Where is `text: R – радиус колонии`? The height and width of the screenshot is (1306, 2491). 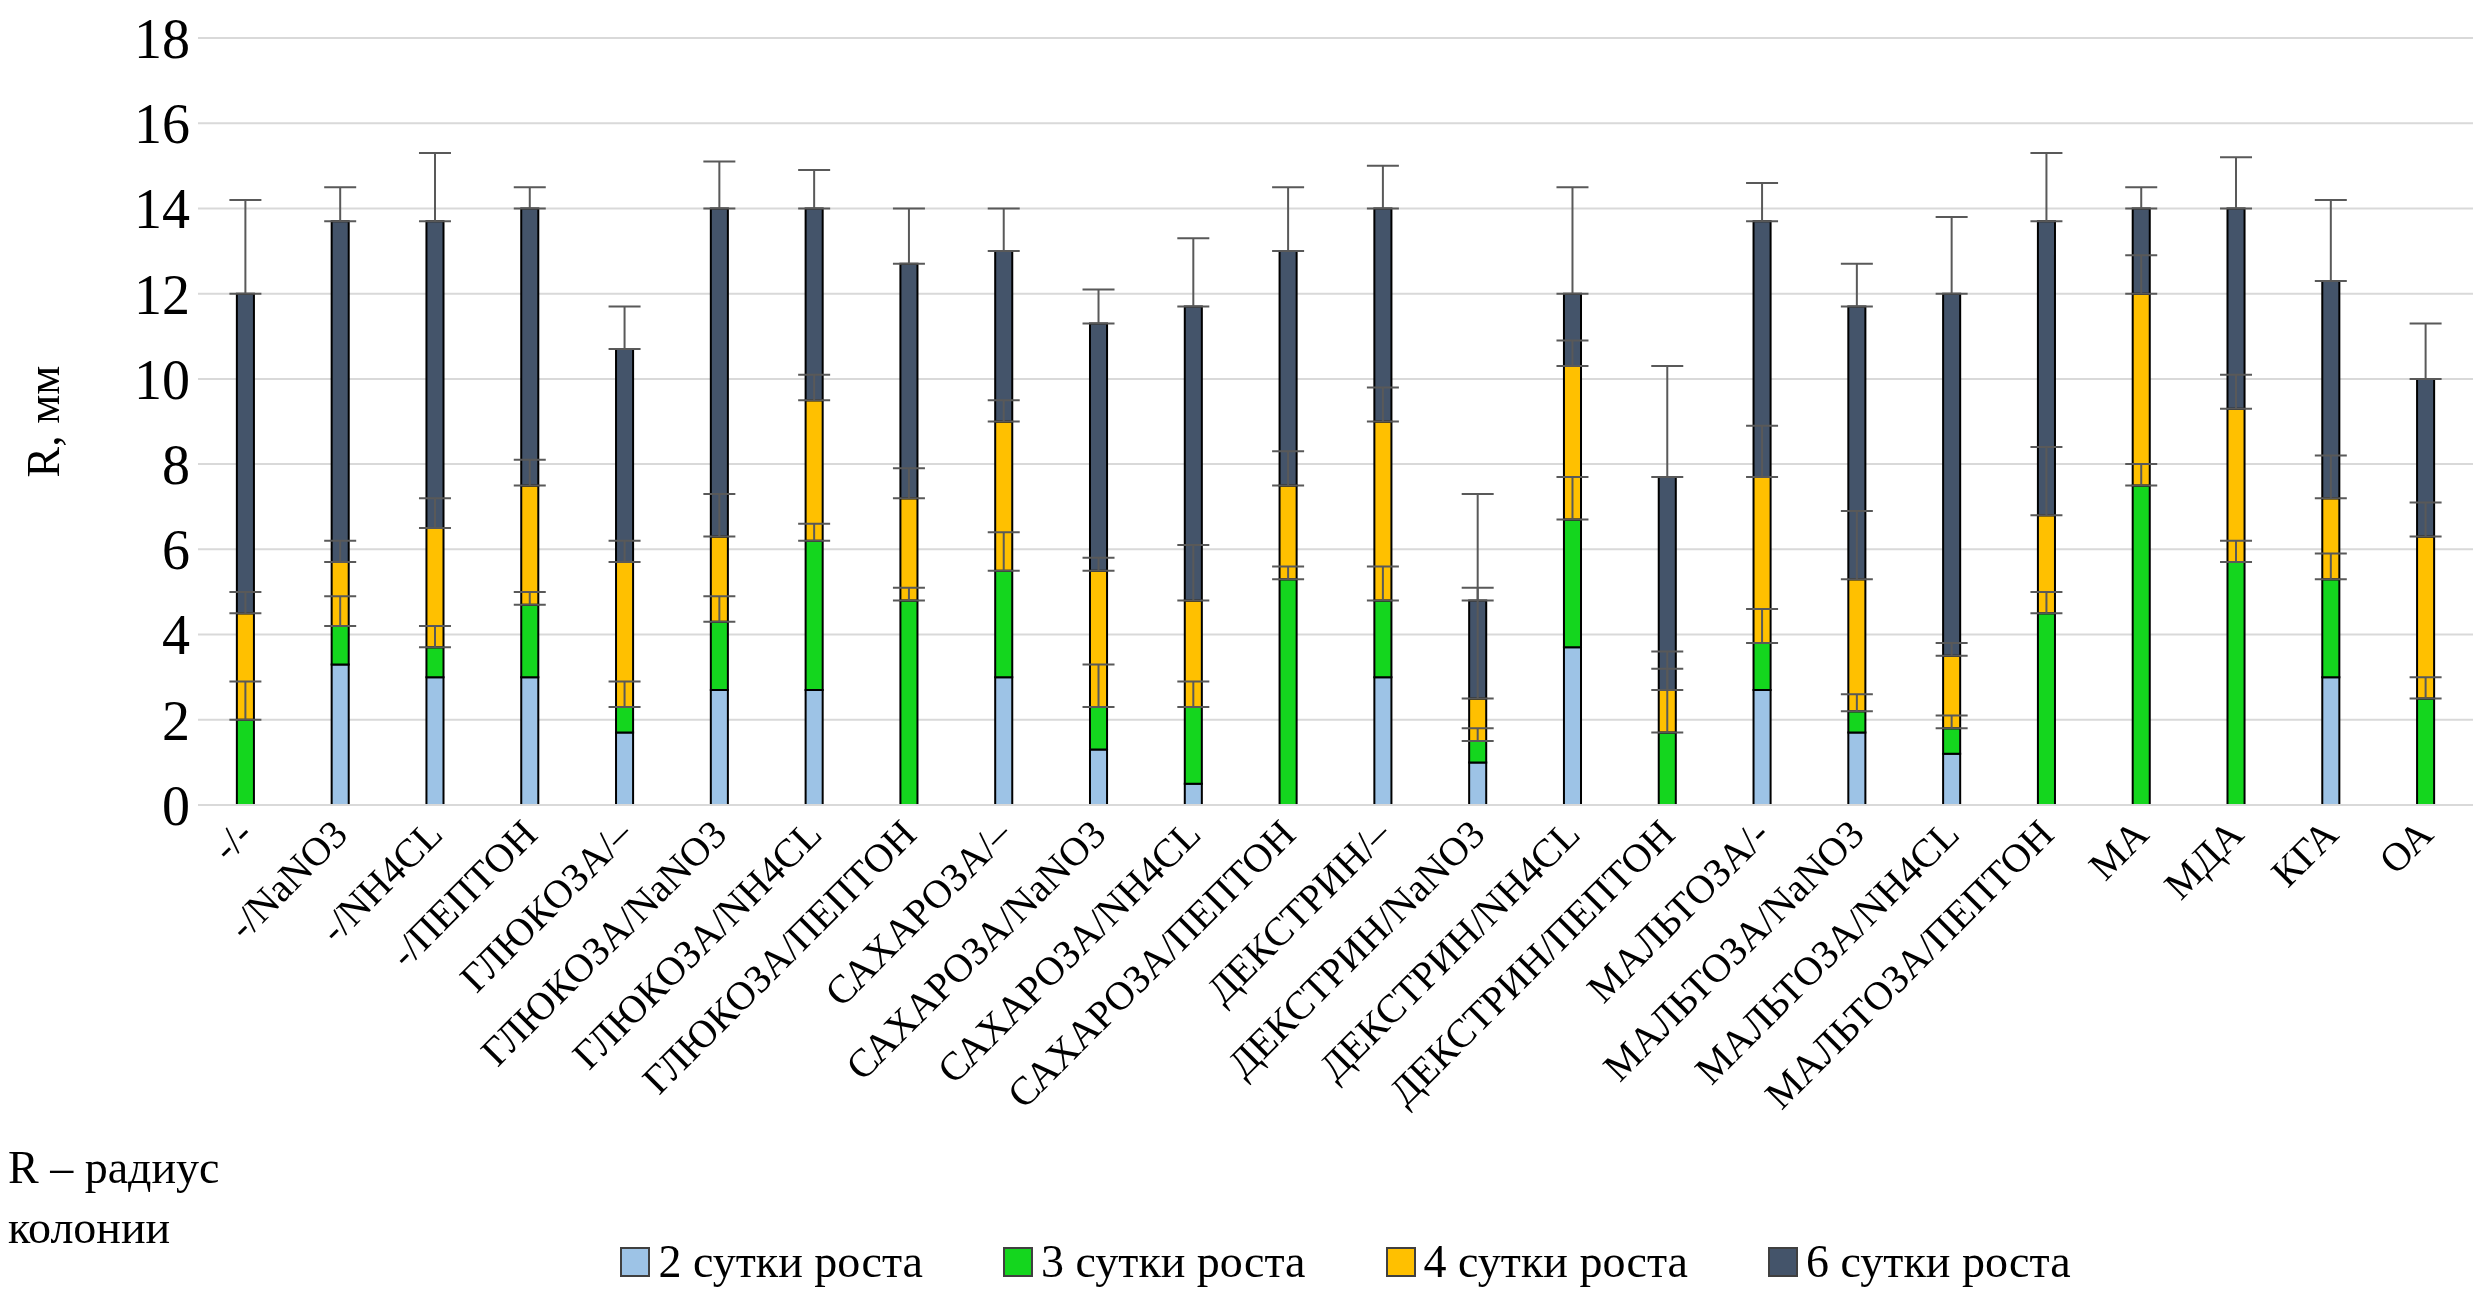
text: R – радиус колонии is located at coordinates (114, 1198).